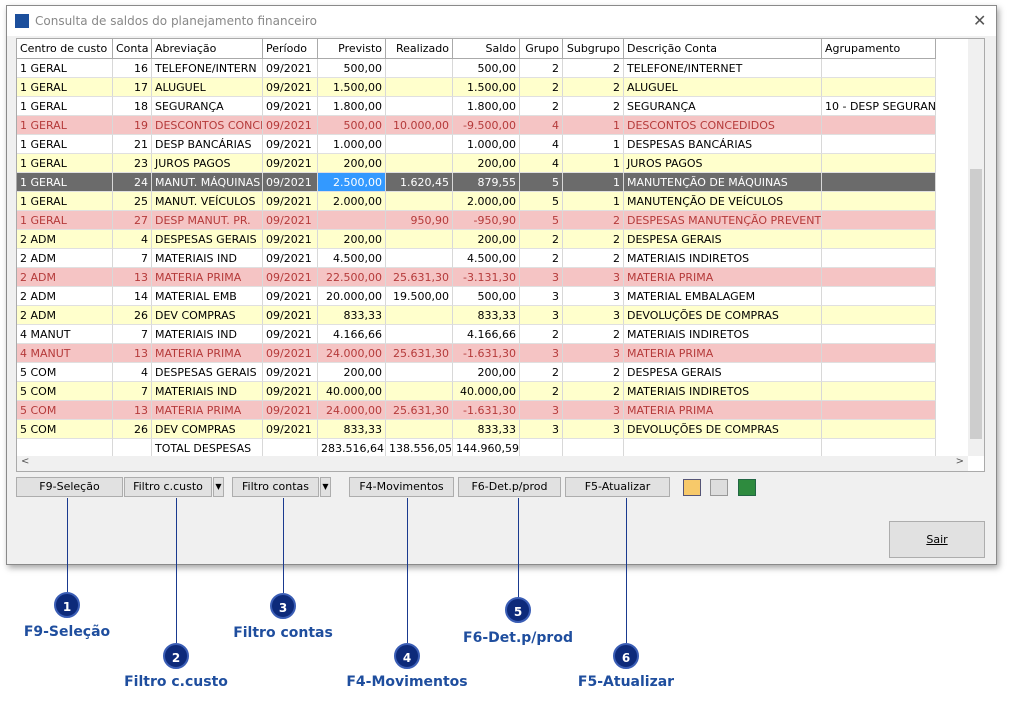 The width and height of the screenshot is (1020, 709). What do you see at coordinates (207, 201) in the screenshot?
I see `table-cell: MANUT. VEÍCULOS` at bounding box center [207, 201].